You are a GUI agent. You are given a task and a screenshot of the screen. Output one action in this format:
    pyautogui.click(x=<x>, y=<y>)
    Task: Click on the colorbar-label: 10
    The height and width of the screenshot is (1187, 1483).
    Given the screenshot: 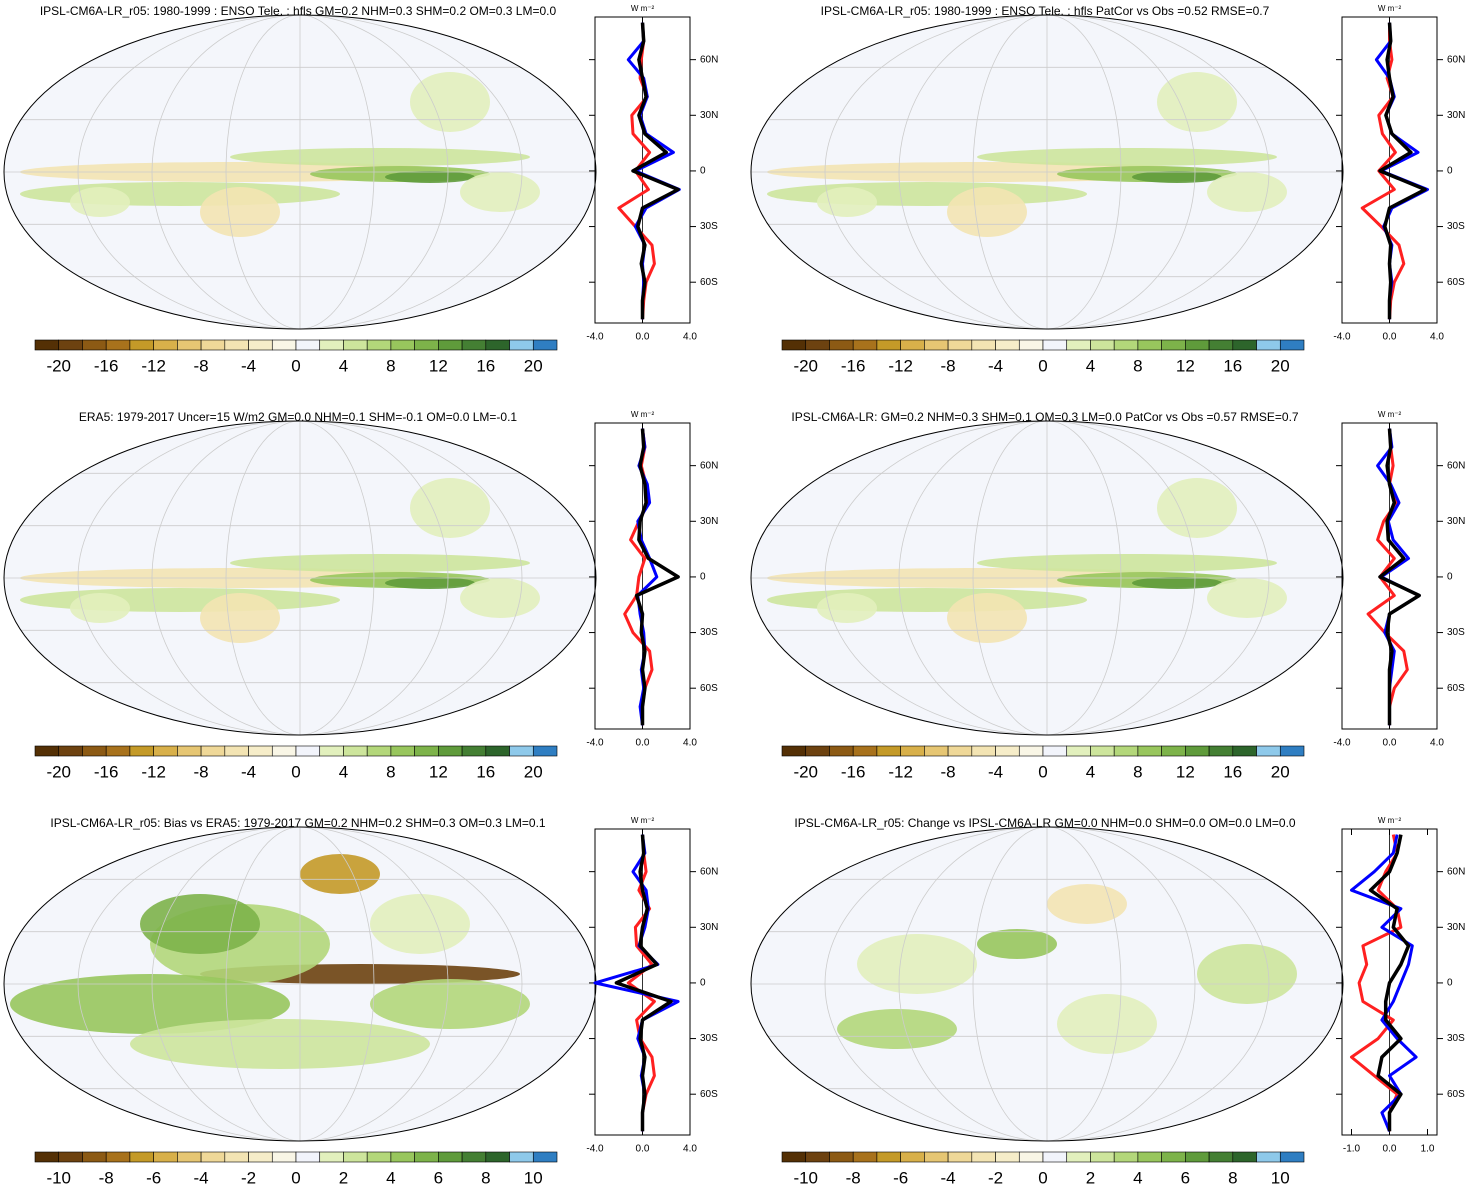 What is the action you would take?
    pyautogui.click(x=1280, y=1177)
    